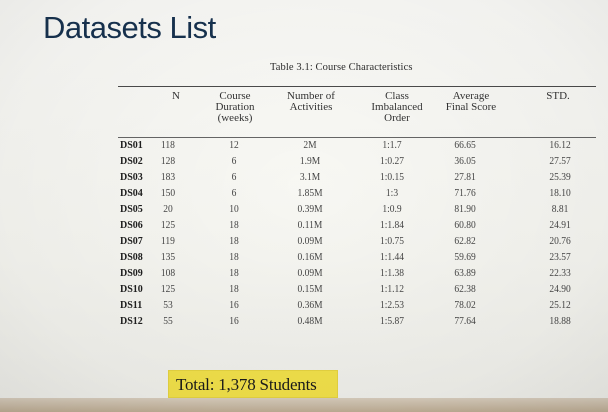  I want to click on activities-value: 0.39M, so click(310, 209).